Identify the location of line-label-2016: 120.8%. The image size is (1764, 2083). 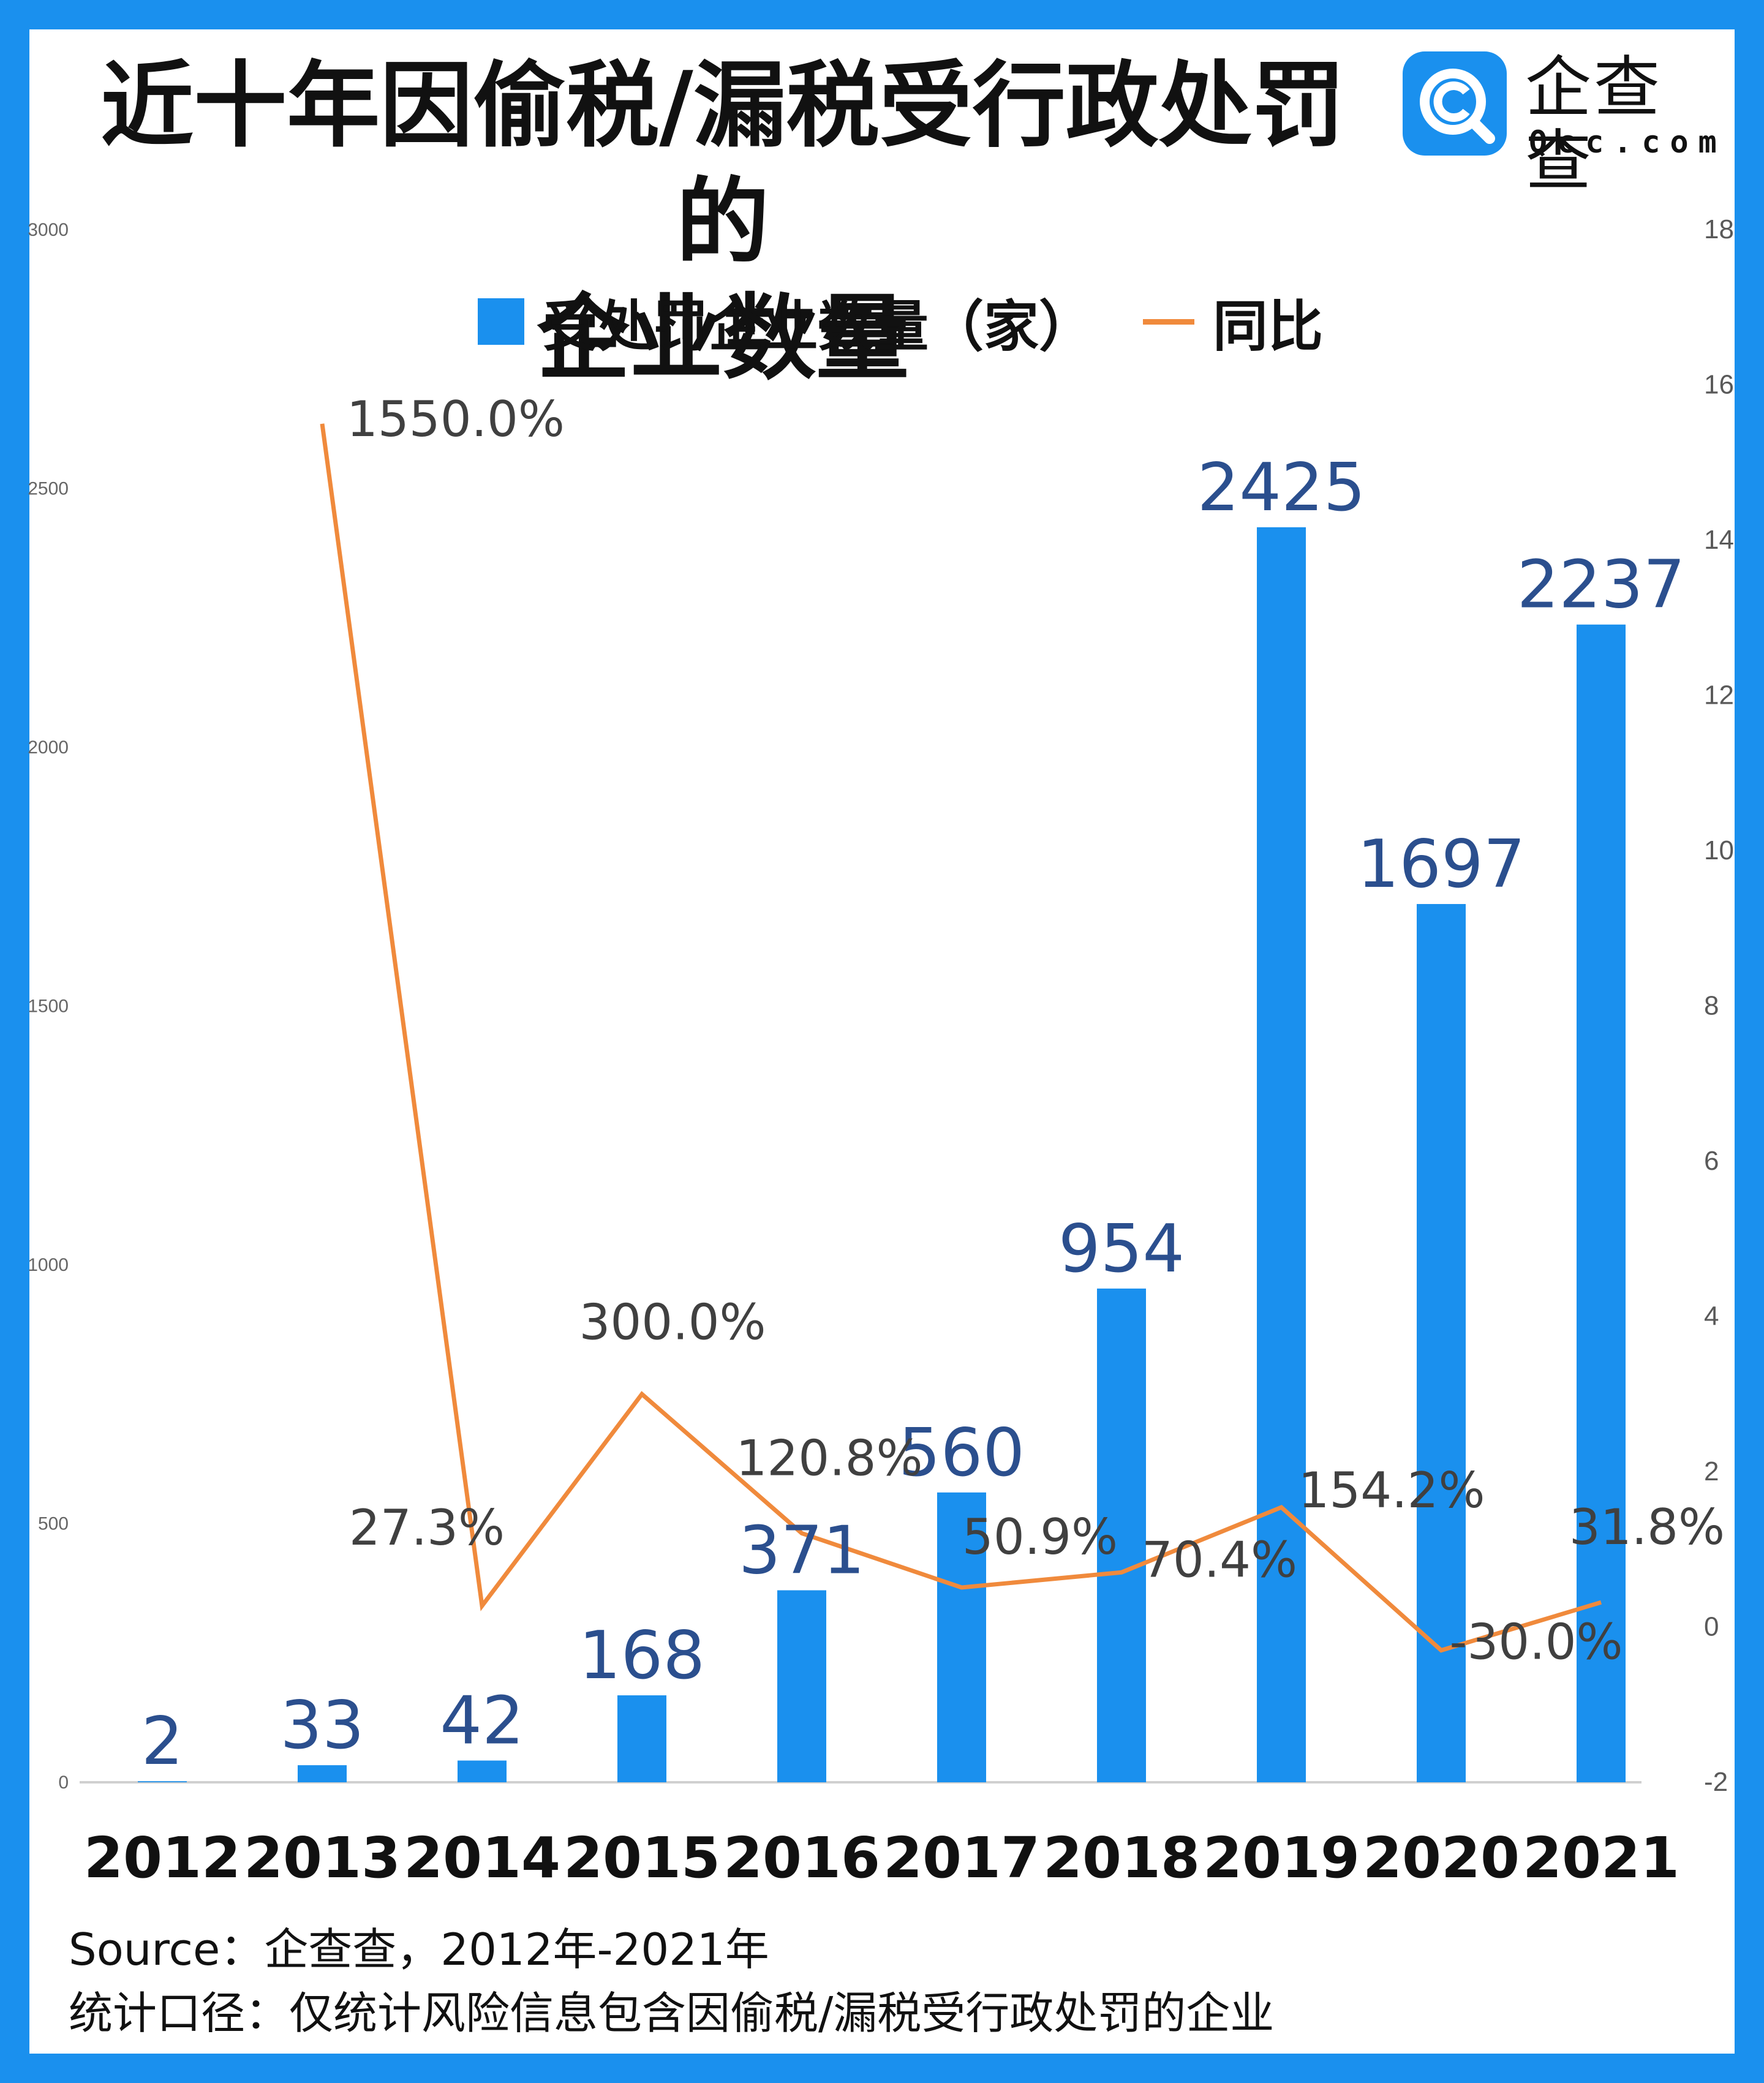
(829, 1457).